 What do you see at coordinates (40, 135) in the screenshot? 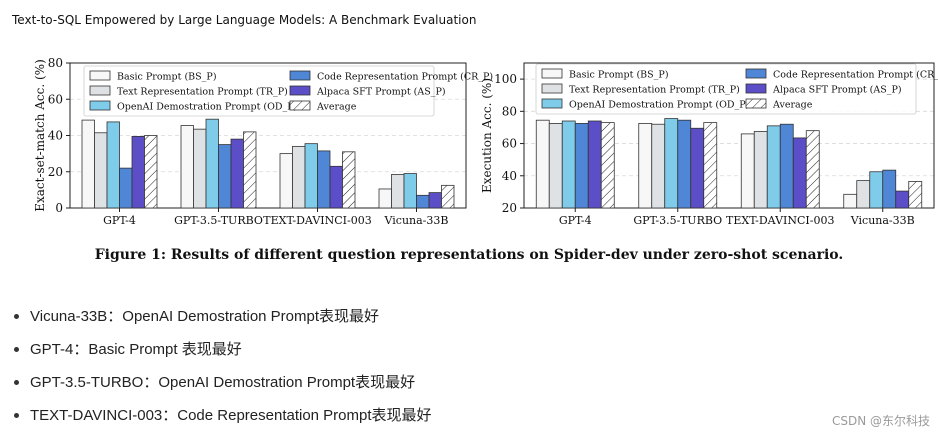
I see `y-axis-label: Exact-set-match Acc. (%)` at bounding box center [40, 135].